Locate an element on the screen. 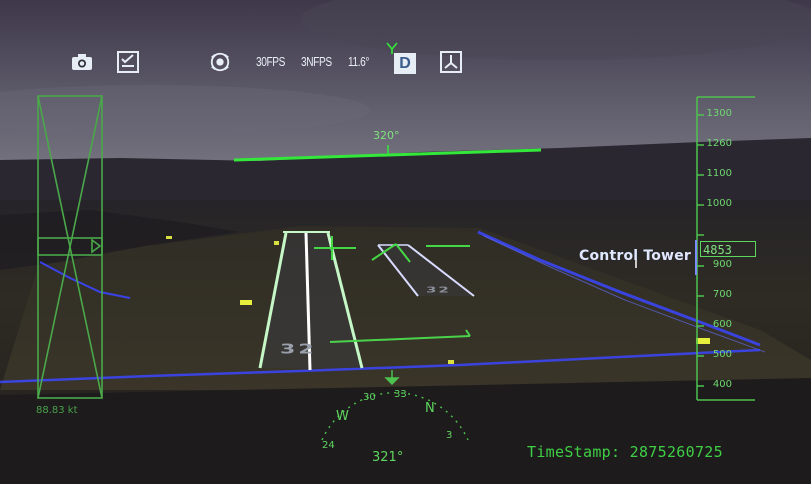 This screenshot has height=484, width=811. alt-tick: 1300 is located at coordinates (719, 113).